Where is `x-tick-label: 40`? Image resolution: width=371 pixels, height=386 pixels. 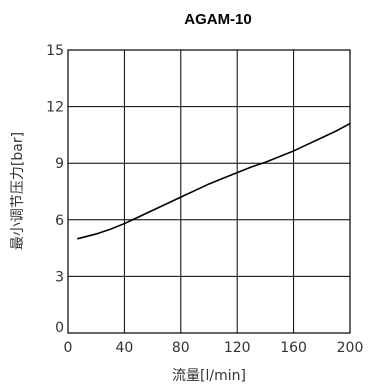 x-tick-label: 40 is located at coordinates (124, 348).